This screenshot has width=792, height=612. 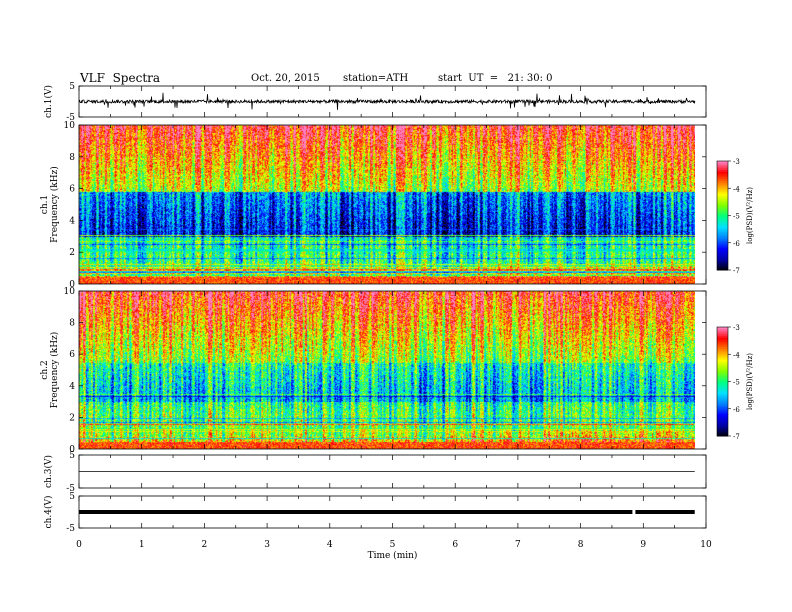 What do you see at coordinates (750, 215) in the screenshot?
I see `colorbar-label: log(PSD)(V²/Hz)` at bounding box center [750, 215].